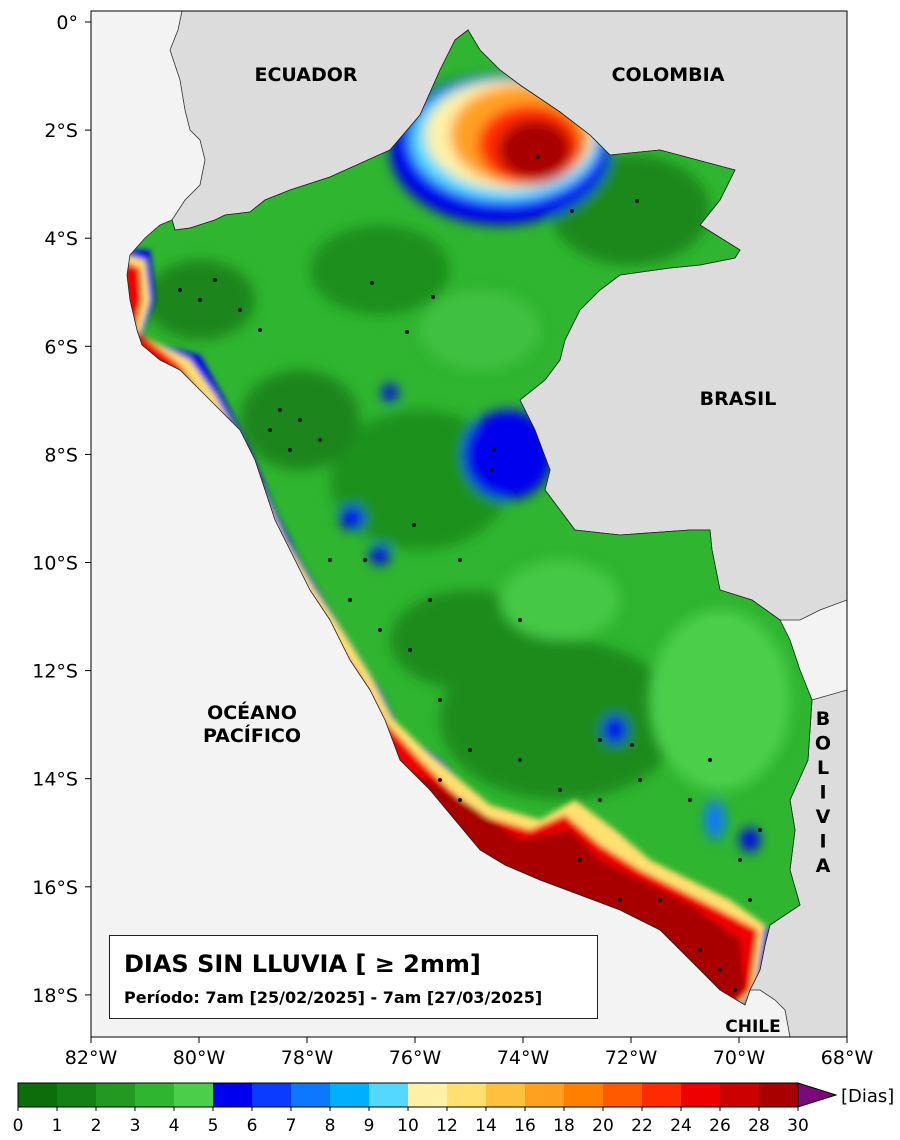 This screenshot has height=1140, width=900. I want to click on colorbar-tick-label: 22, so click(642, 1126).